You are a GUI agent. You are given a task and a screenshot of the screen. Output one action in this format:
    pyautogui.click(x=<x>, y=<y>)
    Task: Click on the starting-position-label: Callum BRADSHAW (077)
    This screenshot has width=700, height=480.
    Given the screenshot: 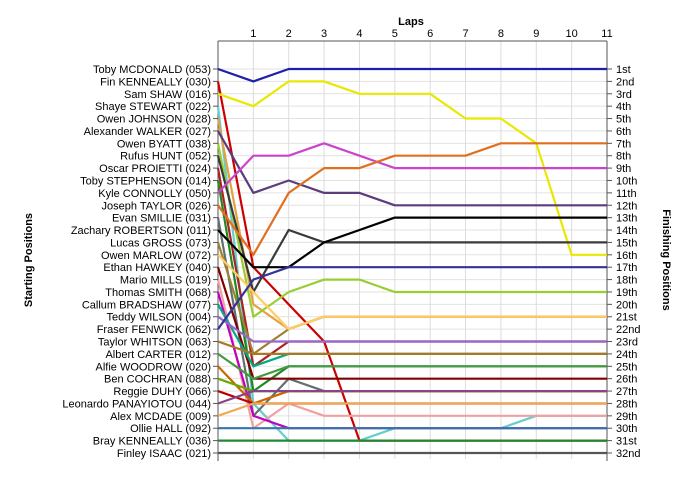 What is the action you would take?
    pyautogui.click(x=146, y=305)
    